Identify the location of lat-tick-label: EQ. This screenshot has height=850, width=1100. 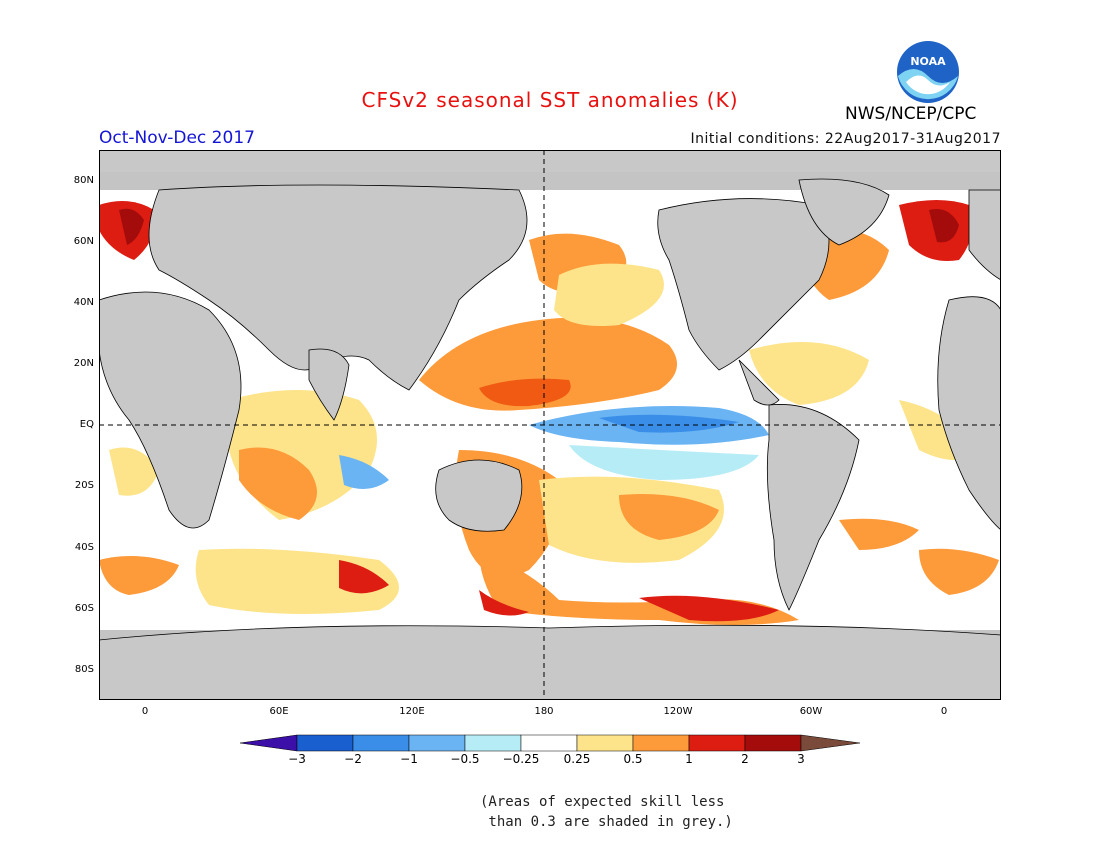
(86, 424).